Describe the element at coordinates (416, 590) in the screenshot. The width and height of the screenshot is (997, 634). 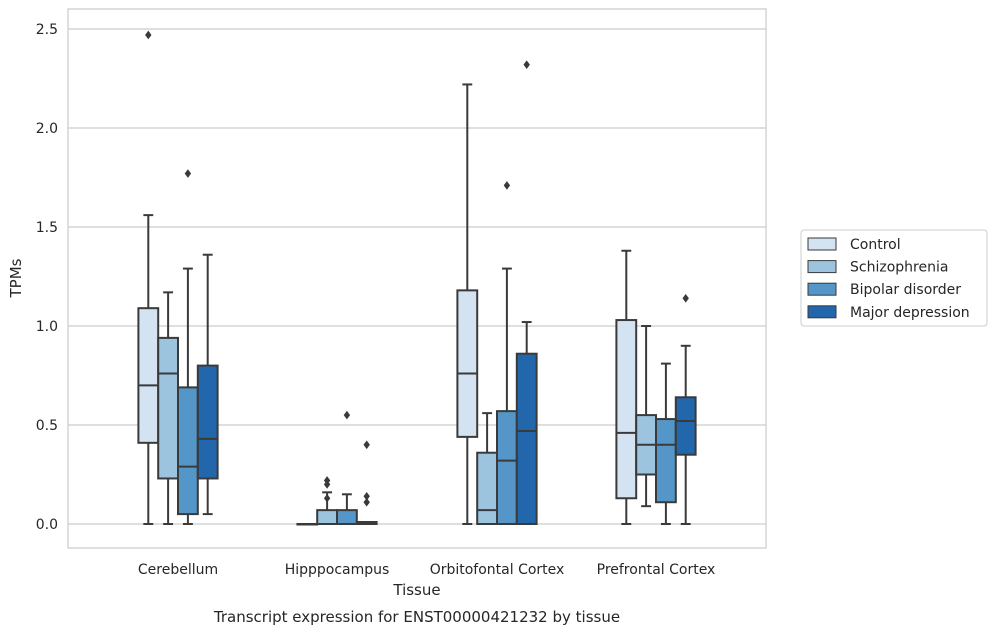
I see `x-axis-label: Tissue` at that location.